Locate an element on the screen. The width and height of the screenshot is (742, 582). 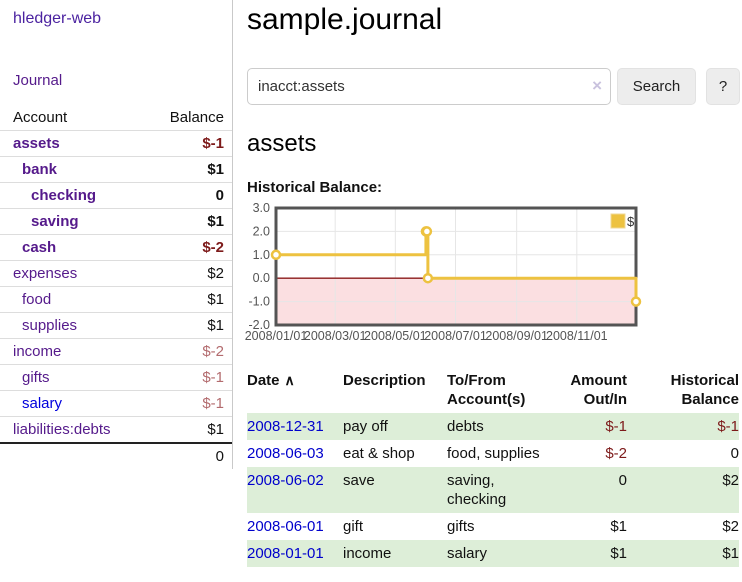
transaction-date-link: 2008-12-31 is located at coordinates (285, 426).